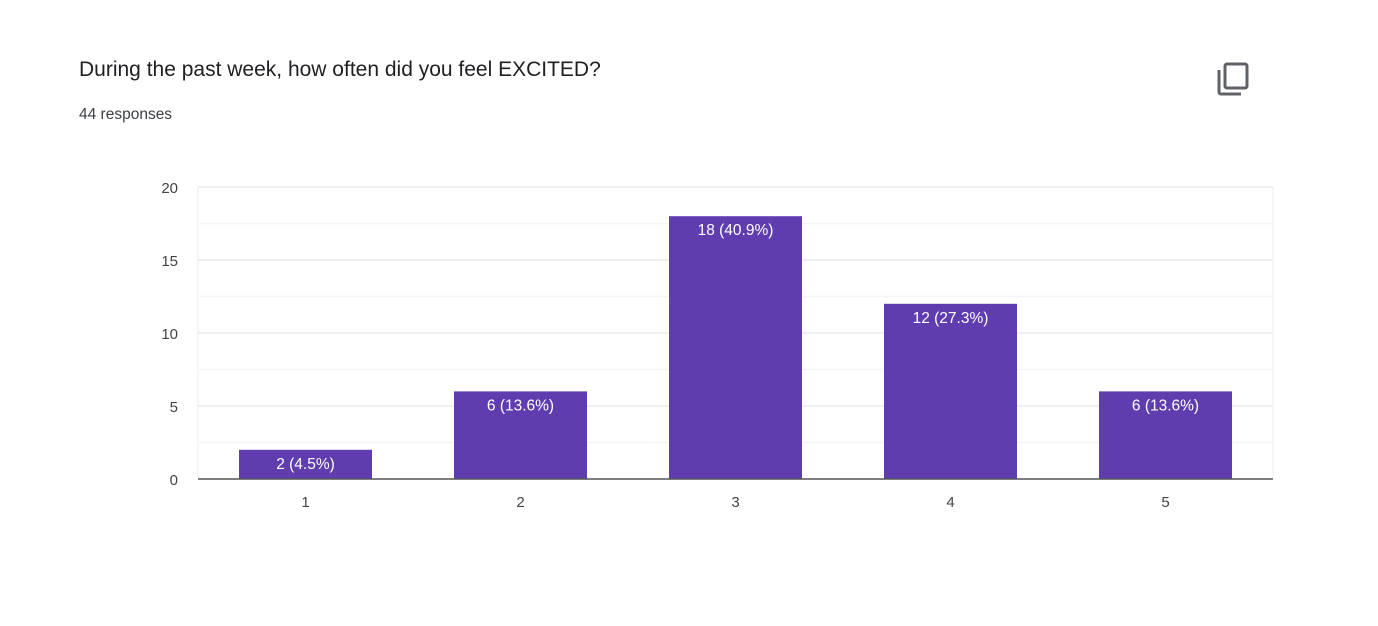 This screenshot has height=626, width=1378. I want to click on response-count: 44 responses, so click(126, 114).